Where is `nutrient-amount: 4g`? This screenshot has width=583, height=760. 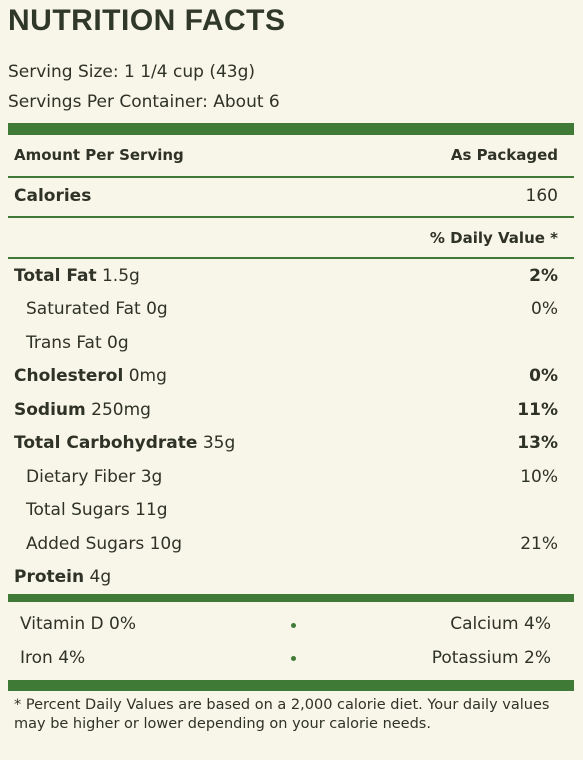
nutrient-amount: 4g is located at coordinates (100, 577).